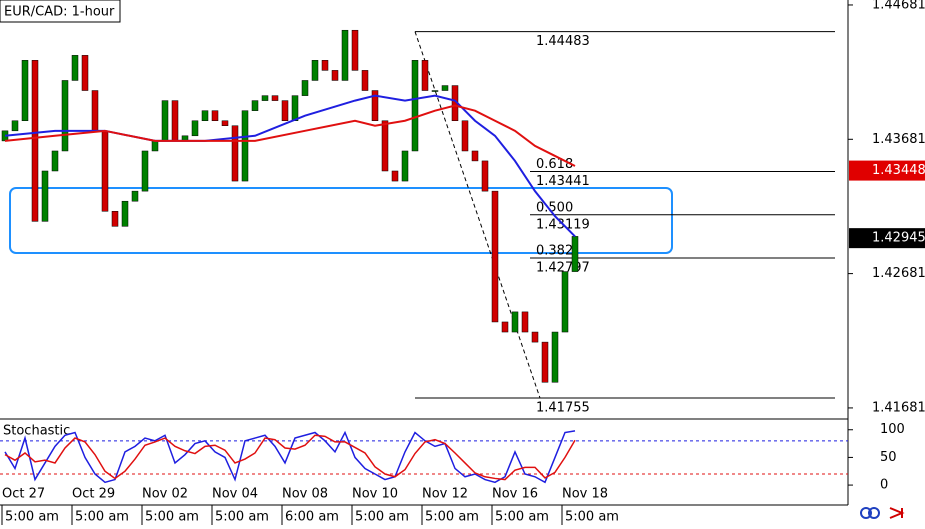 This screenshot has width=925, height=529. What do you see at coordinates (898, 170) in the screenshot?
I see `price-marker-label: 1.43448` at bounding box center [898, 170].